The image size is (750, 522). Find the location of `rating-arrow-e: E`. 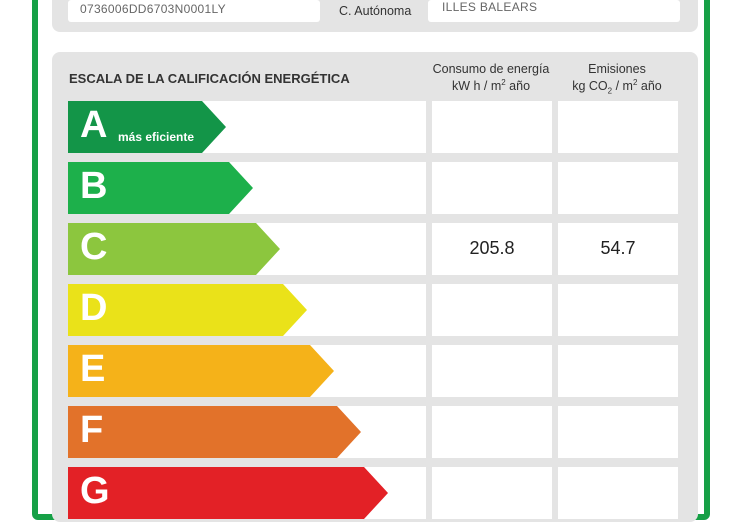

rating-arrow-e: E is located at coordinates (201, 371).